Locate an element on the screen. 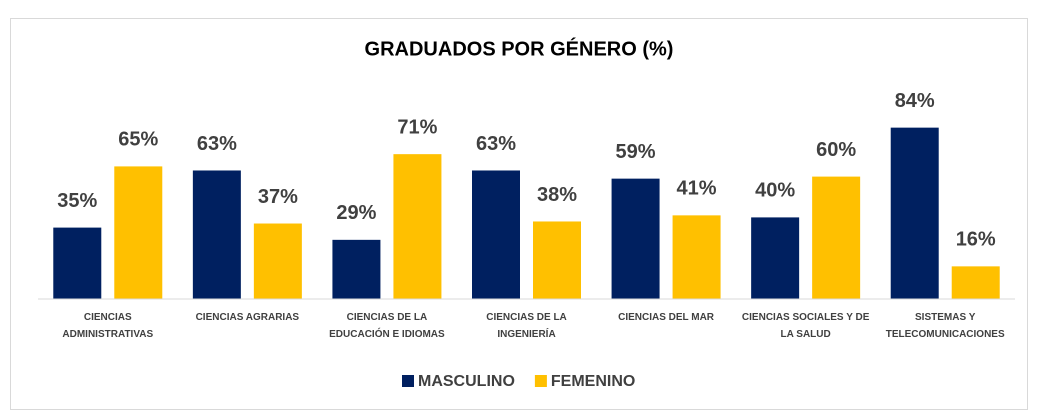  x-tick-label: CIENCIAS DE LA EDUCACIÓN E IDIOMAS is located at coordinates (387, 326).